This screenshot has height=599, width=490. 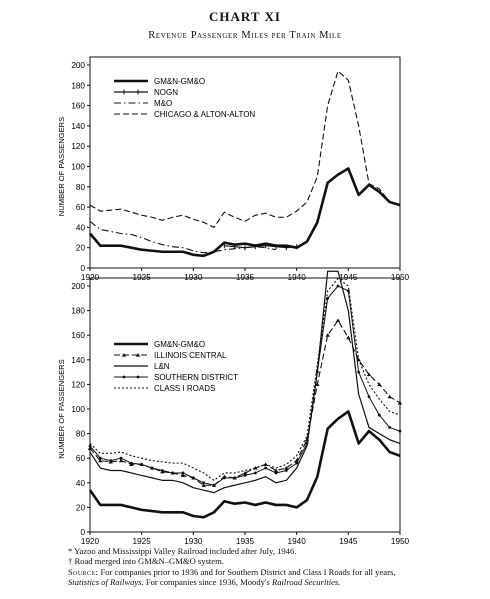 What do you see at coordinates (193, 541) in the screenshot?
I see `x-tick-label: 1930` at bounding box center [193, 541].